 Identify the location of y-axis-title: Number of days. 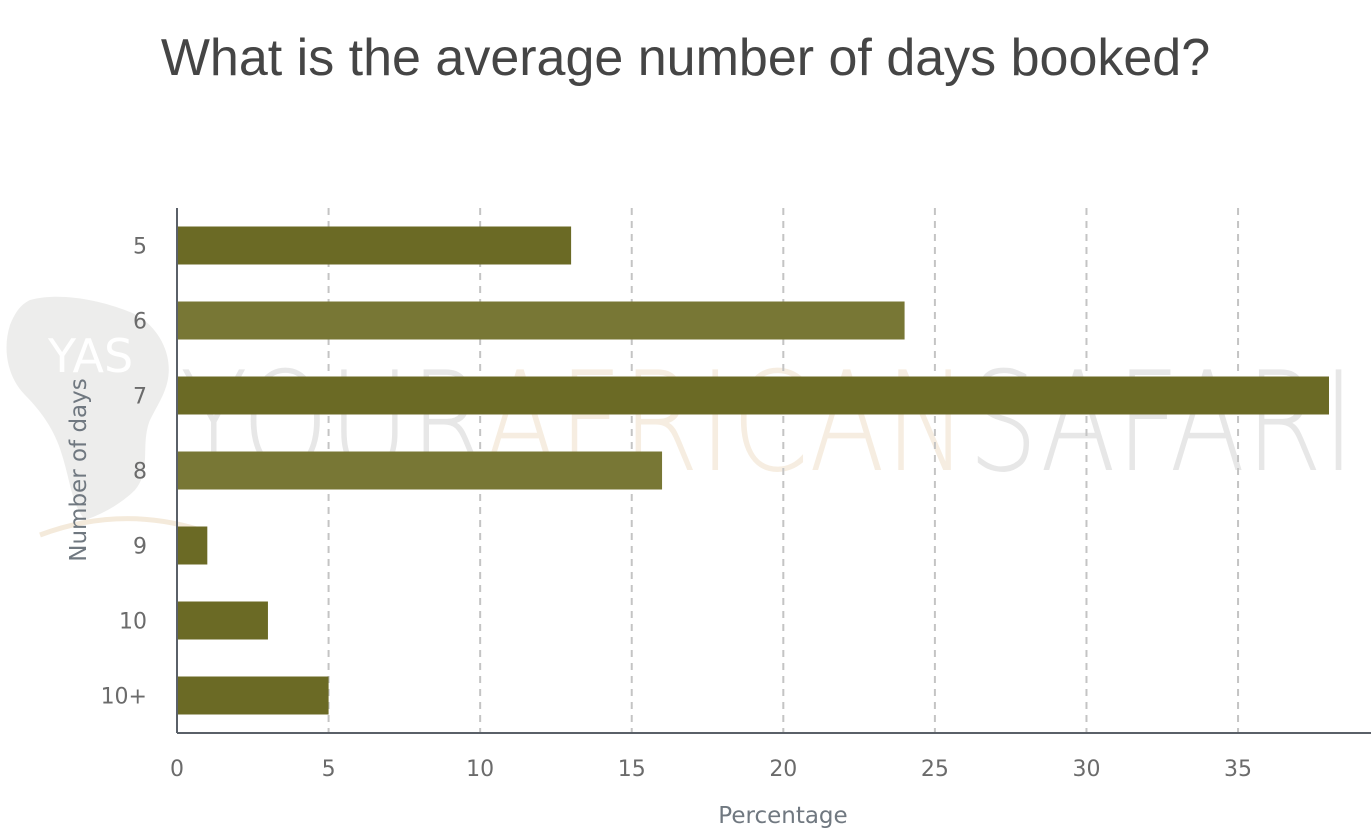
(79, 469).